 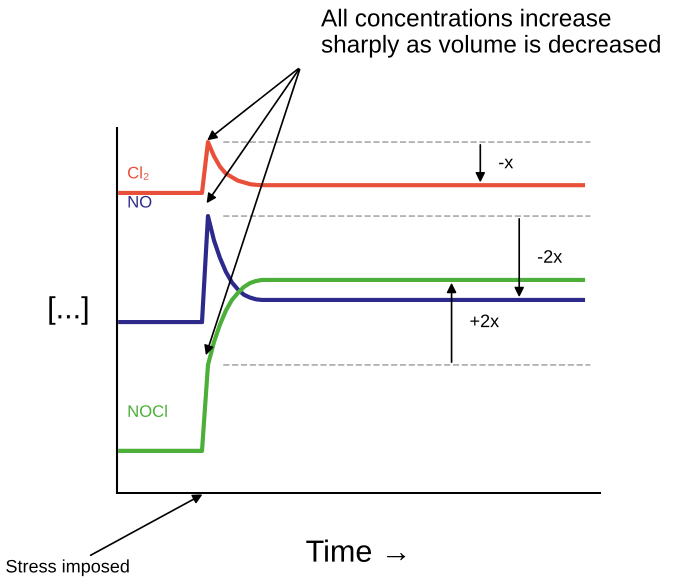 What do you see at coordinates (506, 163) in the screenshot?
I see `annotation: -x` at bounding box center [506, 163].